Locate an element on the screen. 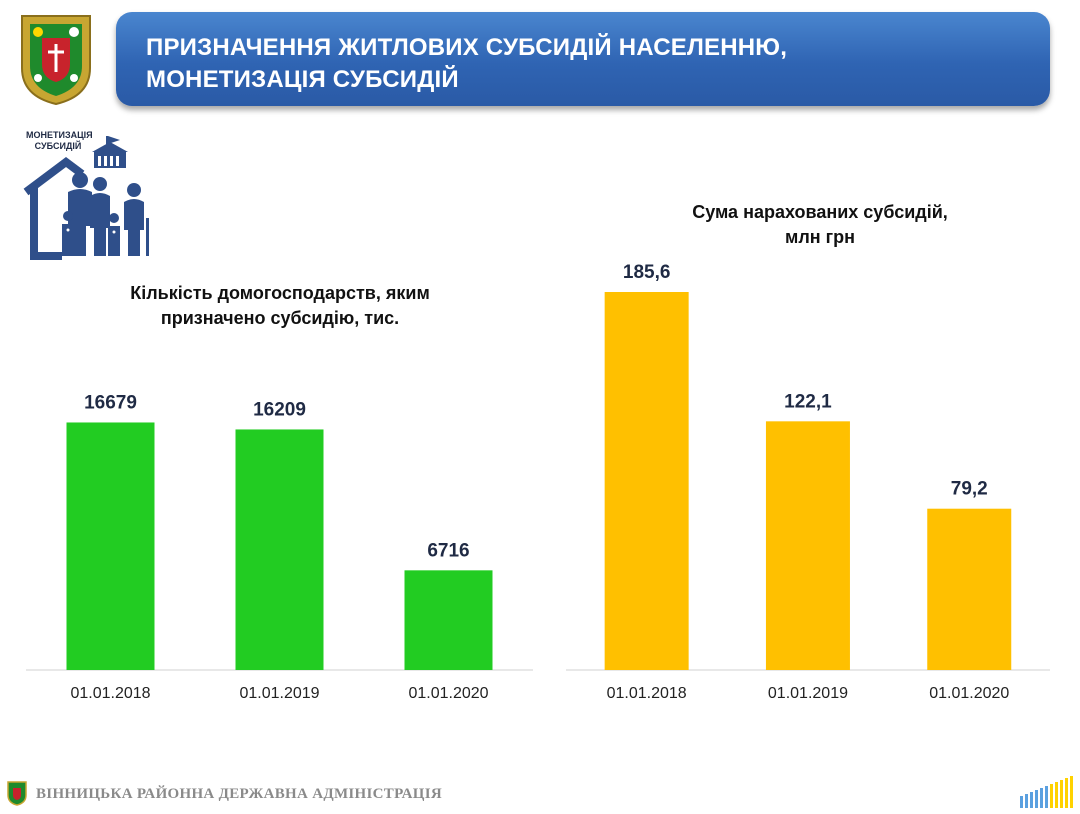 This screenshot has height=814, width=1080. chart1-data-label: 16209 is located at coordinates (279, 409).